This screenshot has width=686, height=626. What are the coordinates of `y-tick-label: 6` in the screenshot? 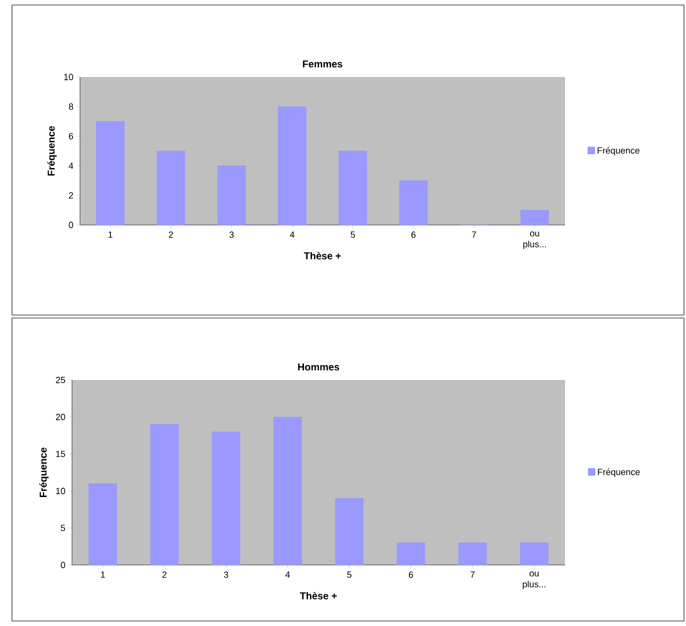 It's located at (71, 136).